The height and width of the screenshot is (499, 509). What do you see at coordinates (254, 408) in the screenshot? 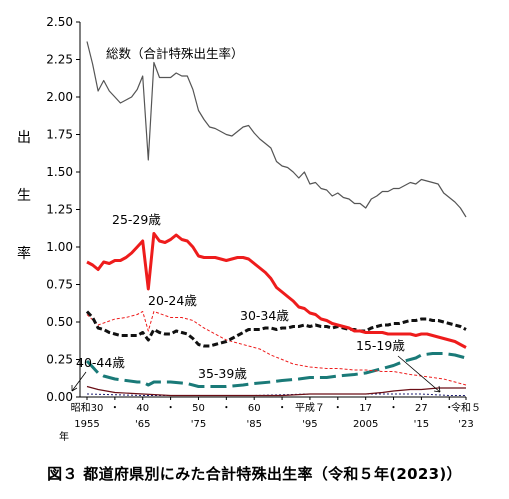
I see `x-tick-label-era: 60` at bounding box center [254, 408].